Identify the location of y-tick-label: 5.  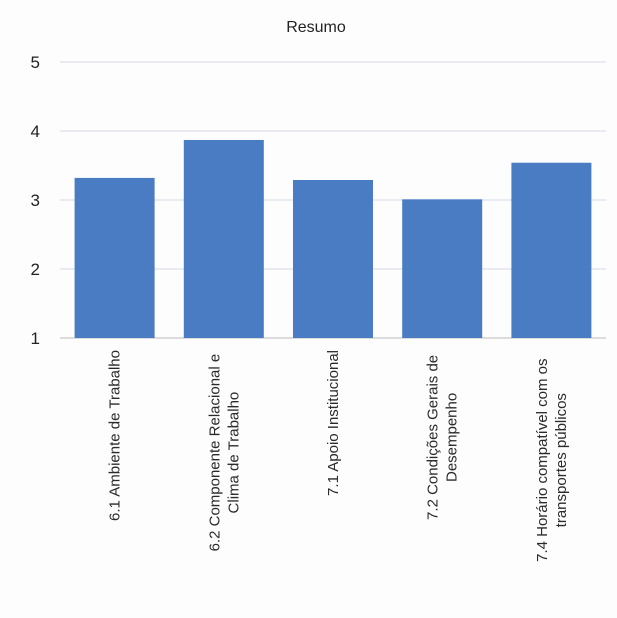
(35, 62).